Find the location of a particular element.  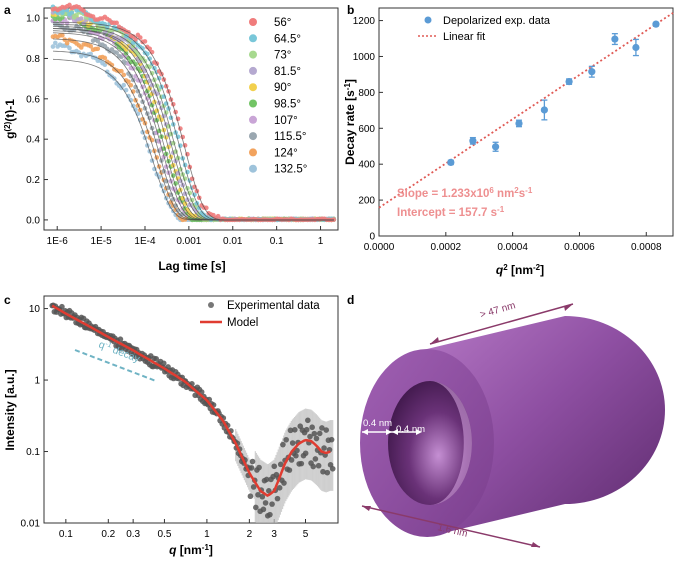

panel-a-ytick-label: 0.8 is located at coordinates (33, 59).